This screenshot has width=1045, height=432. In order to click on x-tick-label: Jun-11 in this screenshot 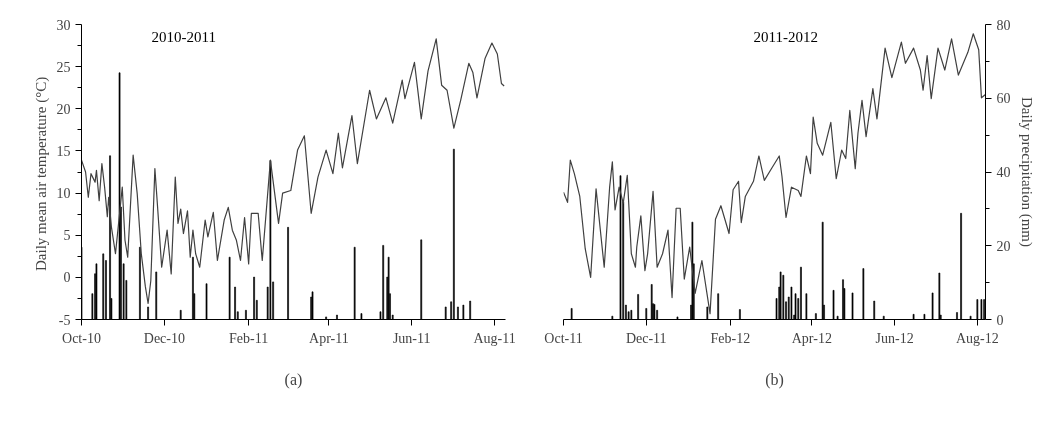, I will do `click(411, 338)`.